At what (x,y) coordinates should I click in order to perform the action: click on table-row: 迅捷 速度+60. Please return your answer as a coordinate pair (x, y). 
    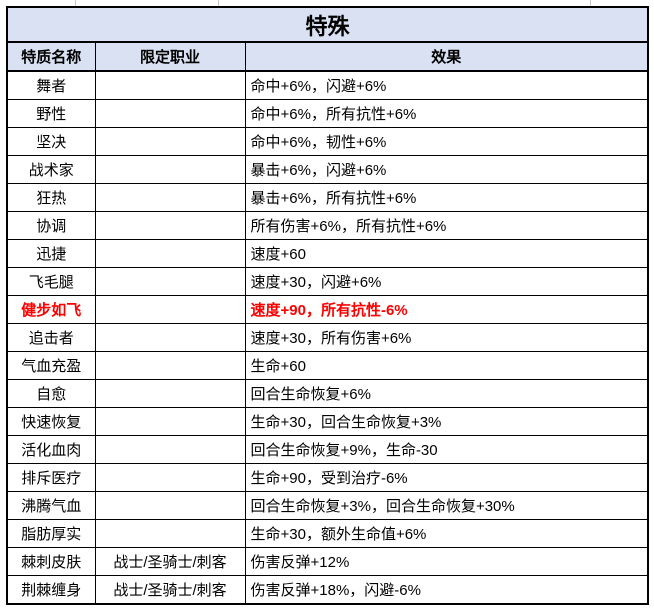
    Looking at the image, I should click on (327, 253).